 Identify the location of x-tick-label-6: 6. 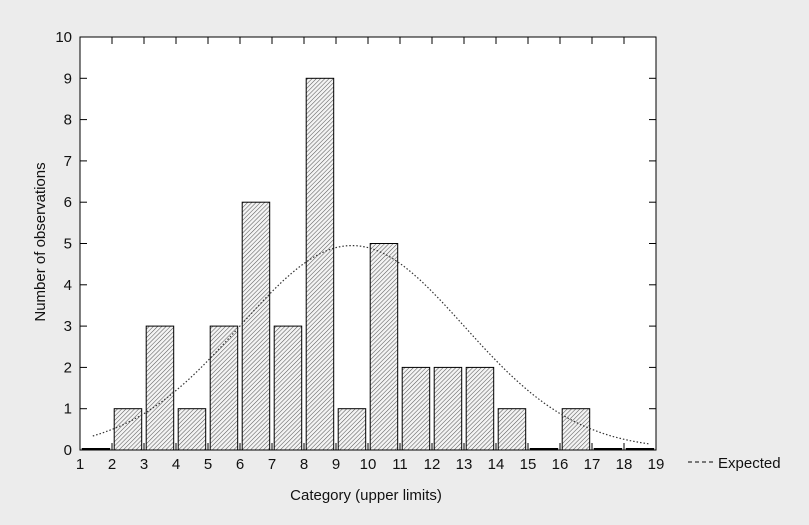
(240, 464).